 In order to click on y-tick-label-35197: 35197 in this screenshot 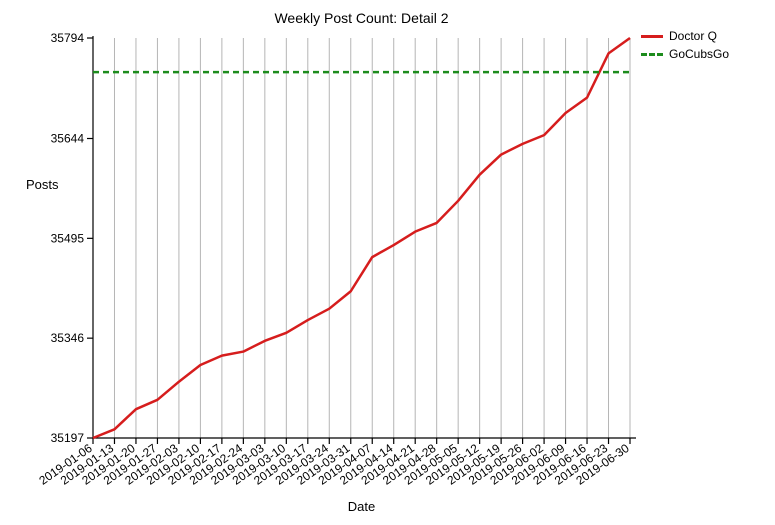, I will do `click(68, 438)`.